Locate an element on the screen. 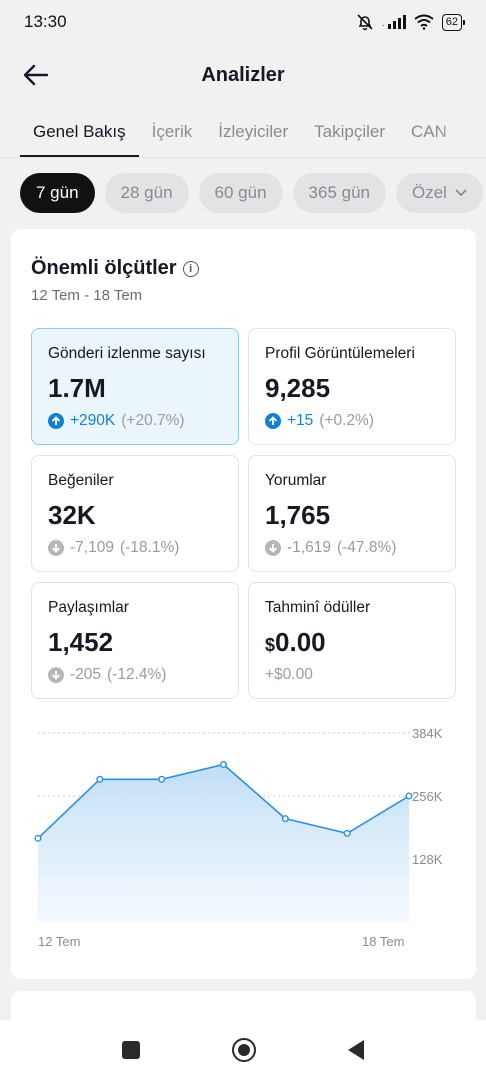  x-tick-label-start: 12 Tem is located at coordinates (59, 941).